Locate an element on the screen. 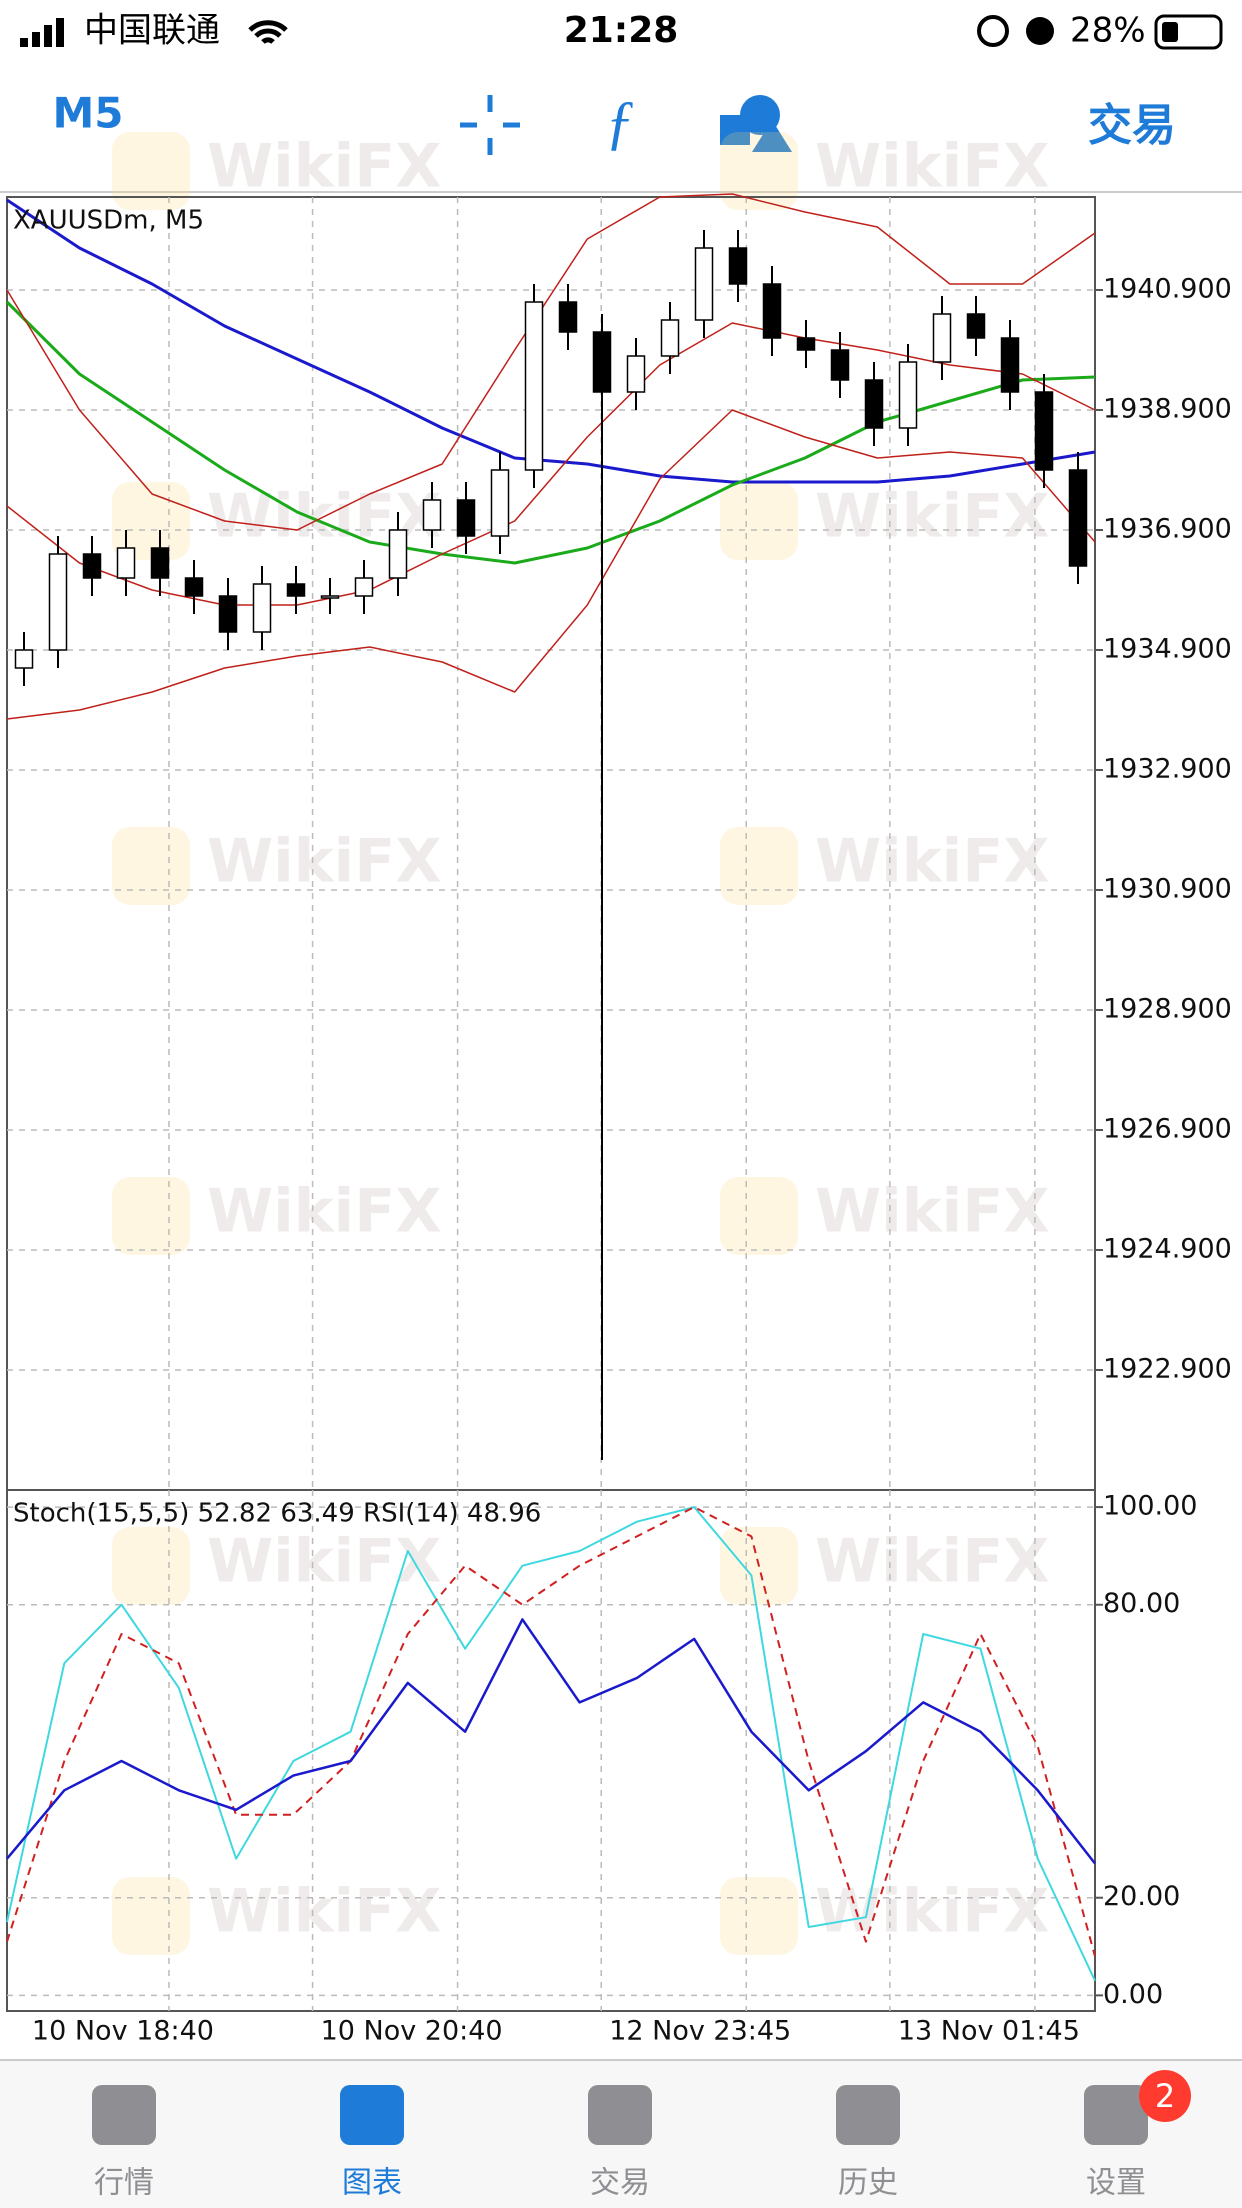  trade-button: 交易 is located at coordinates (1132, 125).